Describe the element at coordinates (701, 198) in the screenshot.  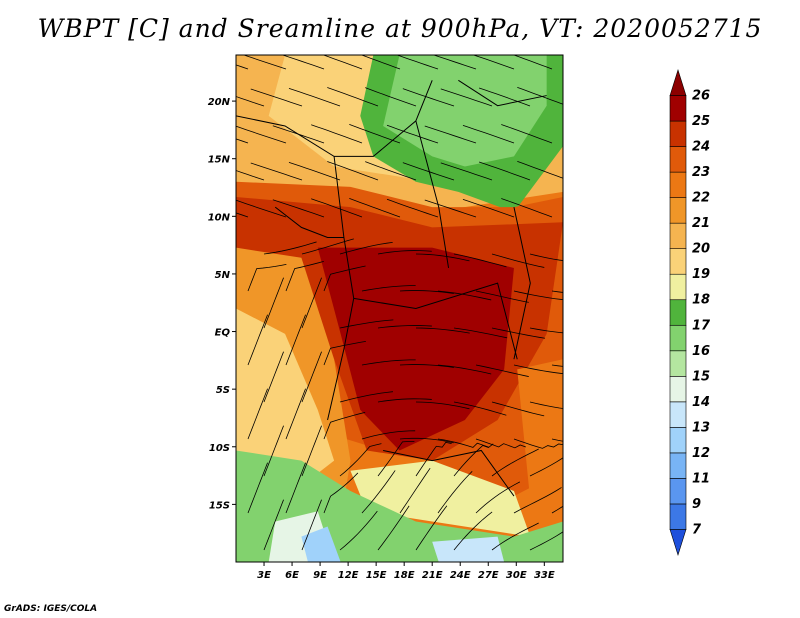
I see `colorbar-label: 22` at that location.